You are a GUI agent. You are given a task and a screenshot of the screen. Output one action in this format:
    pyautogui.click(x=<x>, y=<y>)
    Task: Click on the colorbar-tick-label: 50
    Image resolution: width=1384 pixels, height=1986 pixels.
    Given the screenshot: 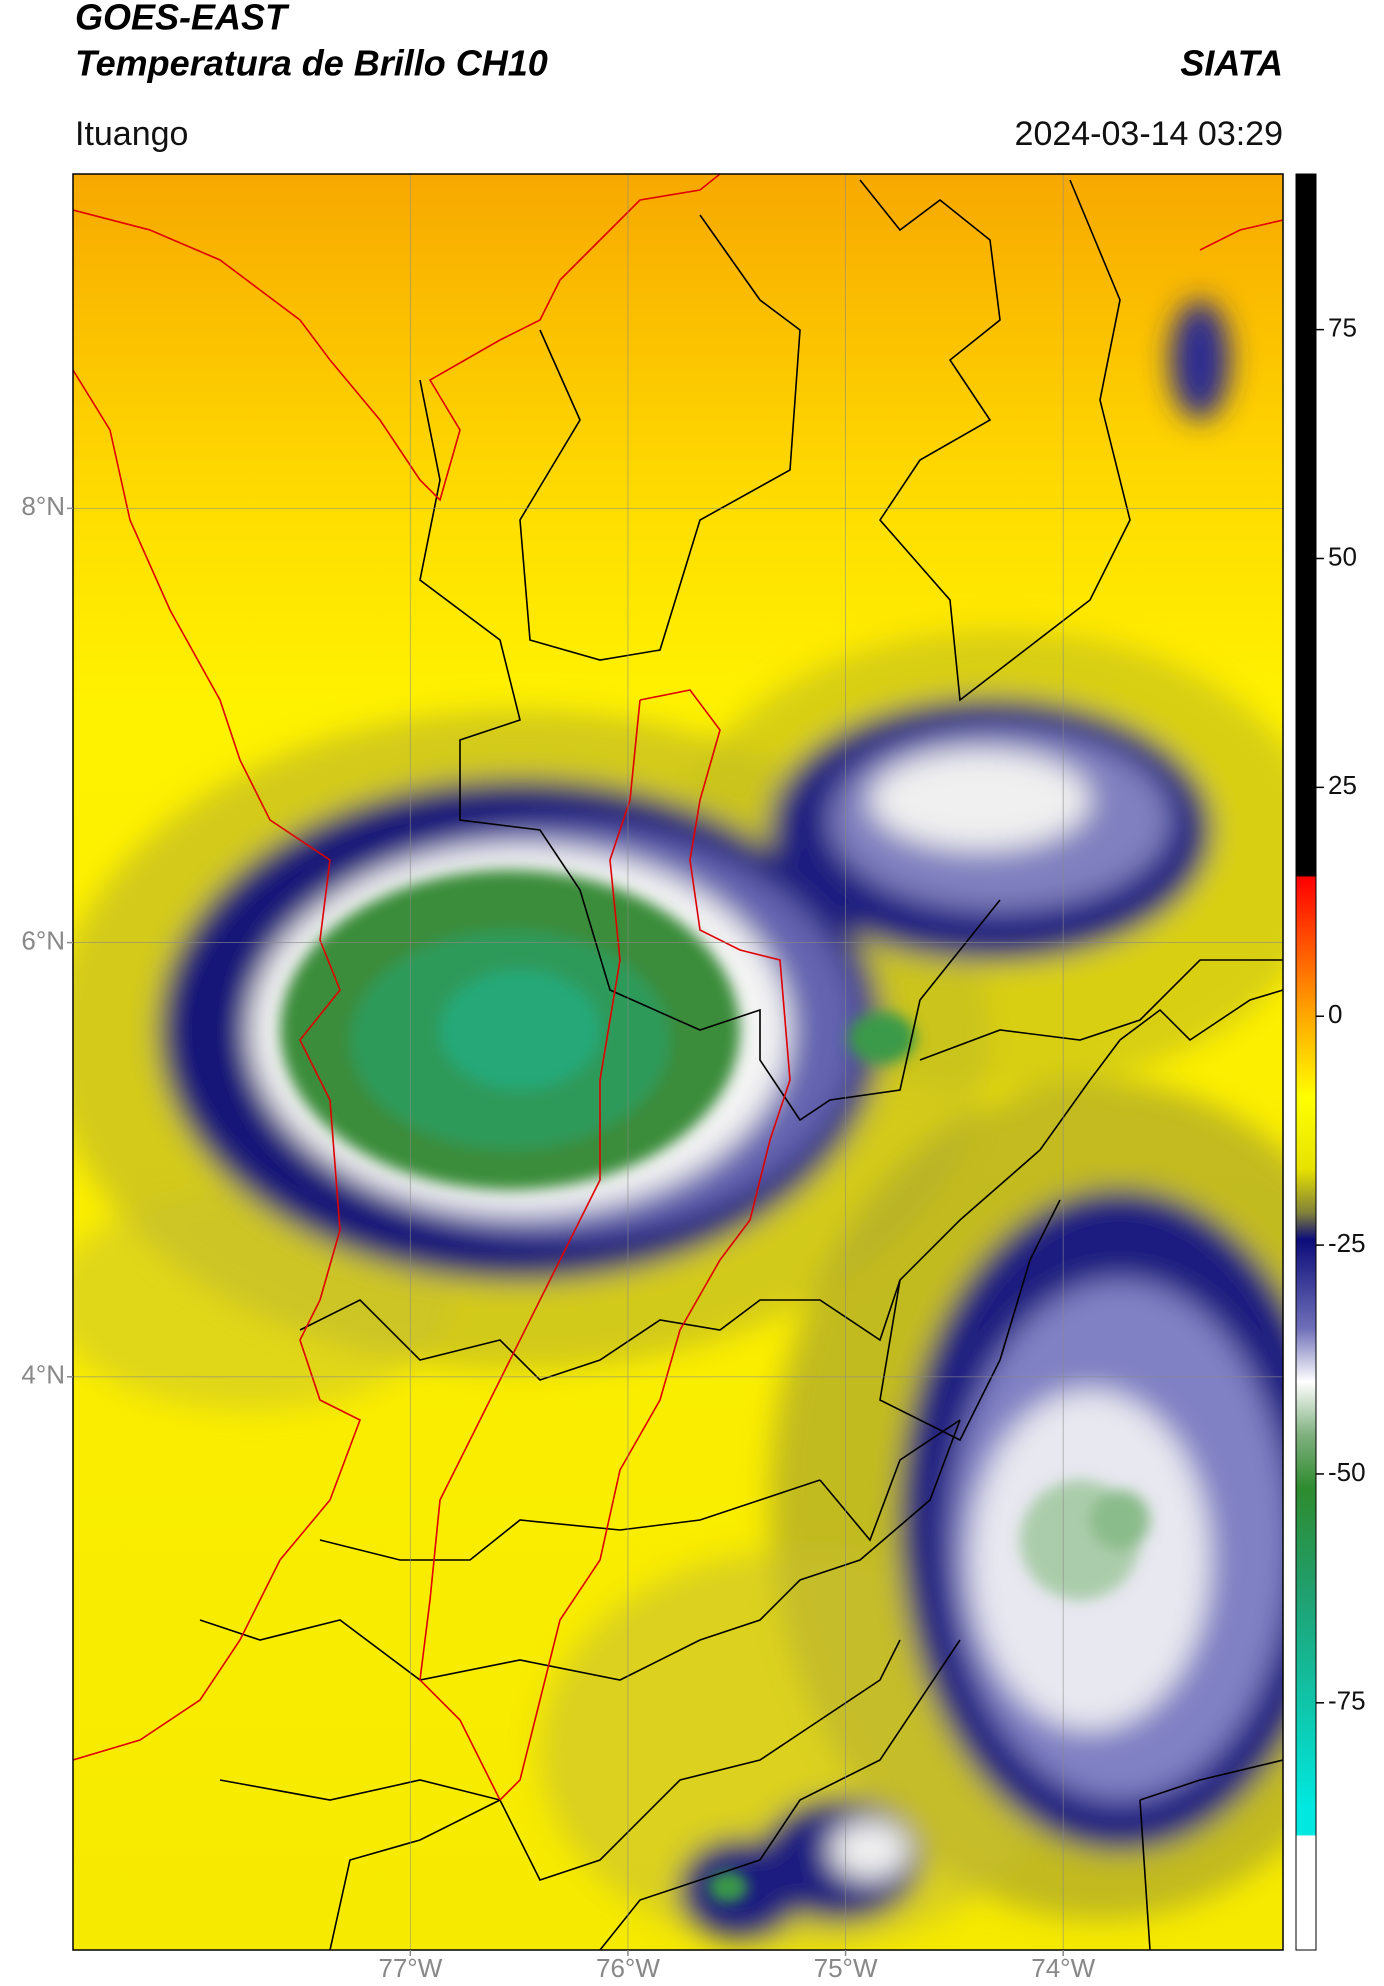 What is the action you would take?
    pyautogui.click(x=1342, y=556)
    